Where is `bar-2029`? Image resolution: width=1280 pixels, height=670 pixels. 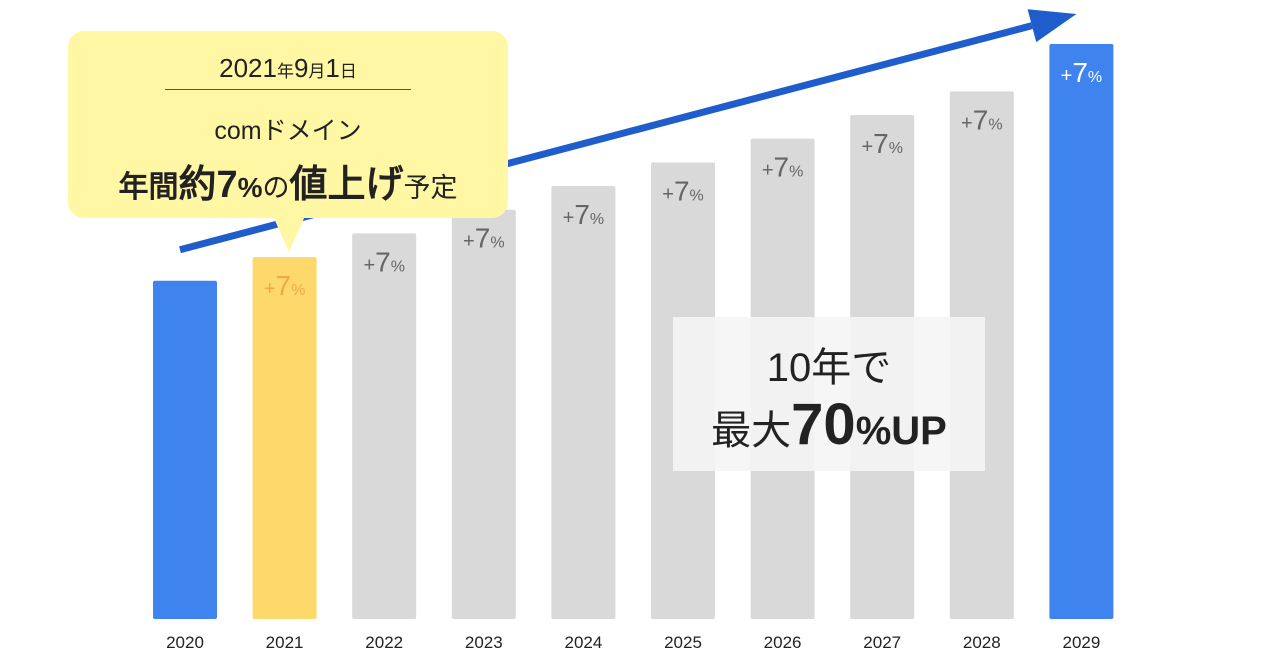 bar-2029 is located at coordinates (1081, 331).